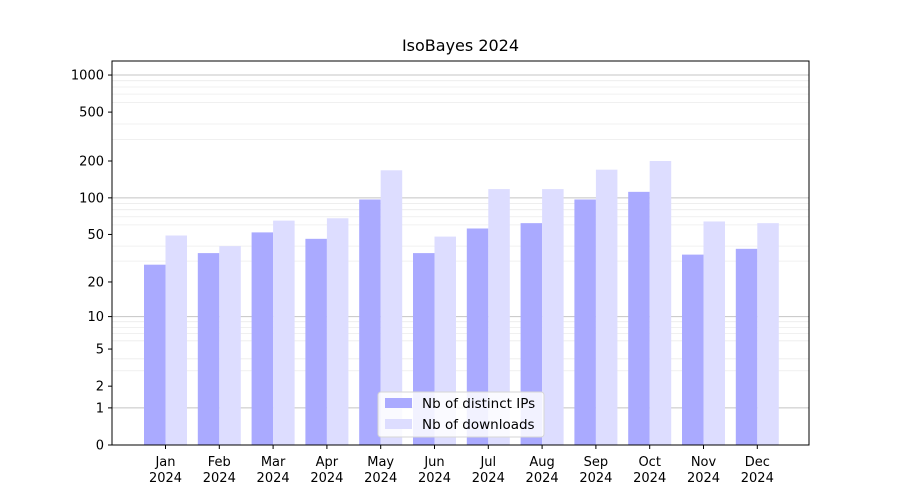 The height and width of the screenshot is (500, 900). Describe the element at coordinates (273, 462) in the screenshot. I see `x-tick-label-month: Mar` at that location.